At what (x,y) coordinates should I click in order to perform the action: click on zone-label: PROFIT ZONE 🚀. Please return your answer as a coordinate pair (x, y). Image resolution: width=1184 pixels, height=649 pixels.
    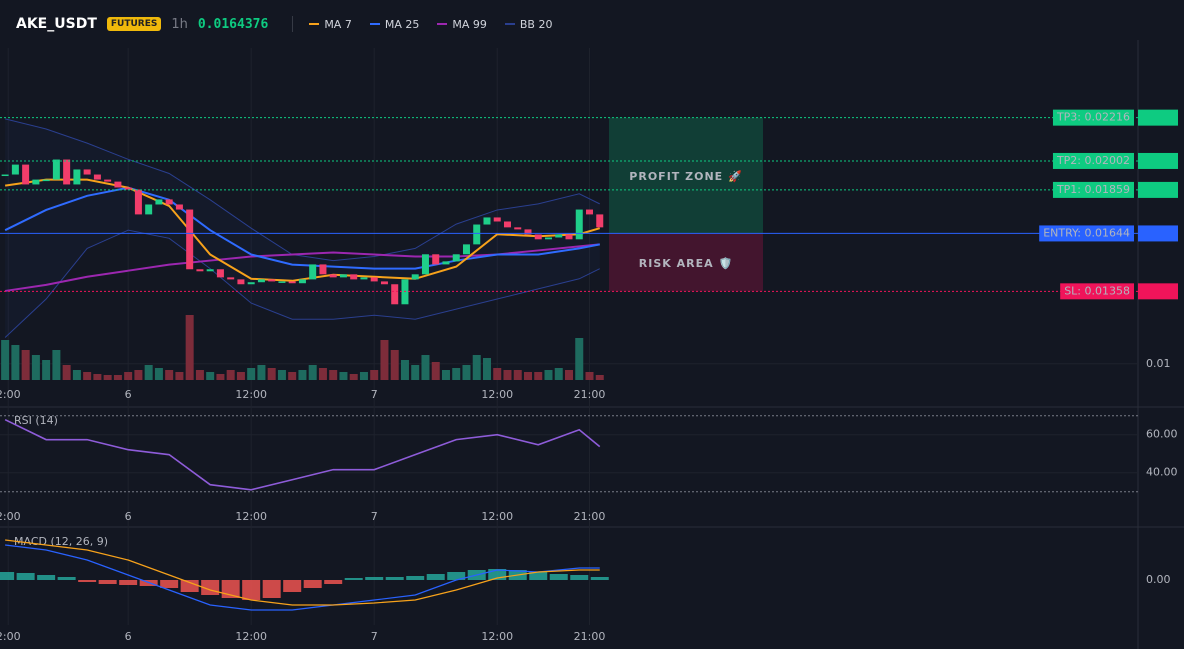
    Looking at the image, I should click on (685, 176).